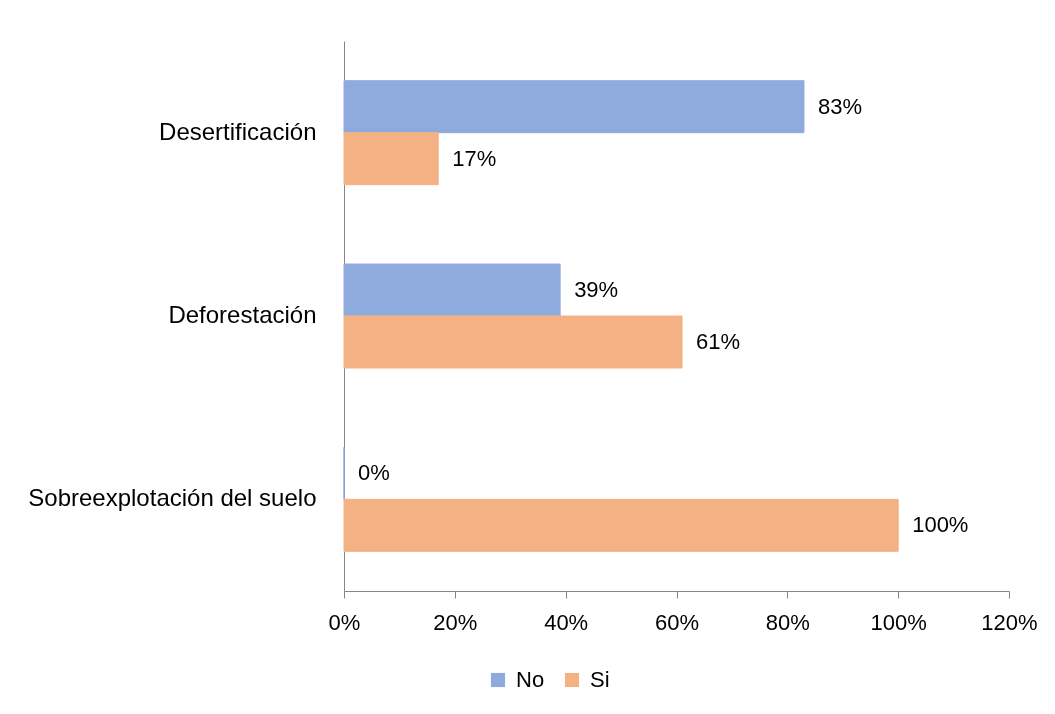  I want to click on x-tick-label: 20%, so click(455, 622).